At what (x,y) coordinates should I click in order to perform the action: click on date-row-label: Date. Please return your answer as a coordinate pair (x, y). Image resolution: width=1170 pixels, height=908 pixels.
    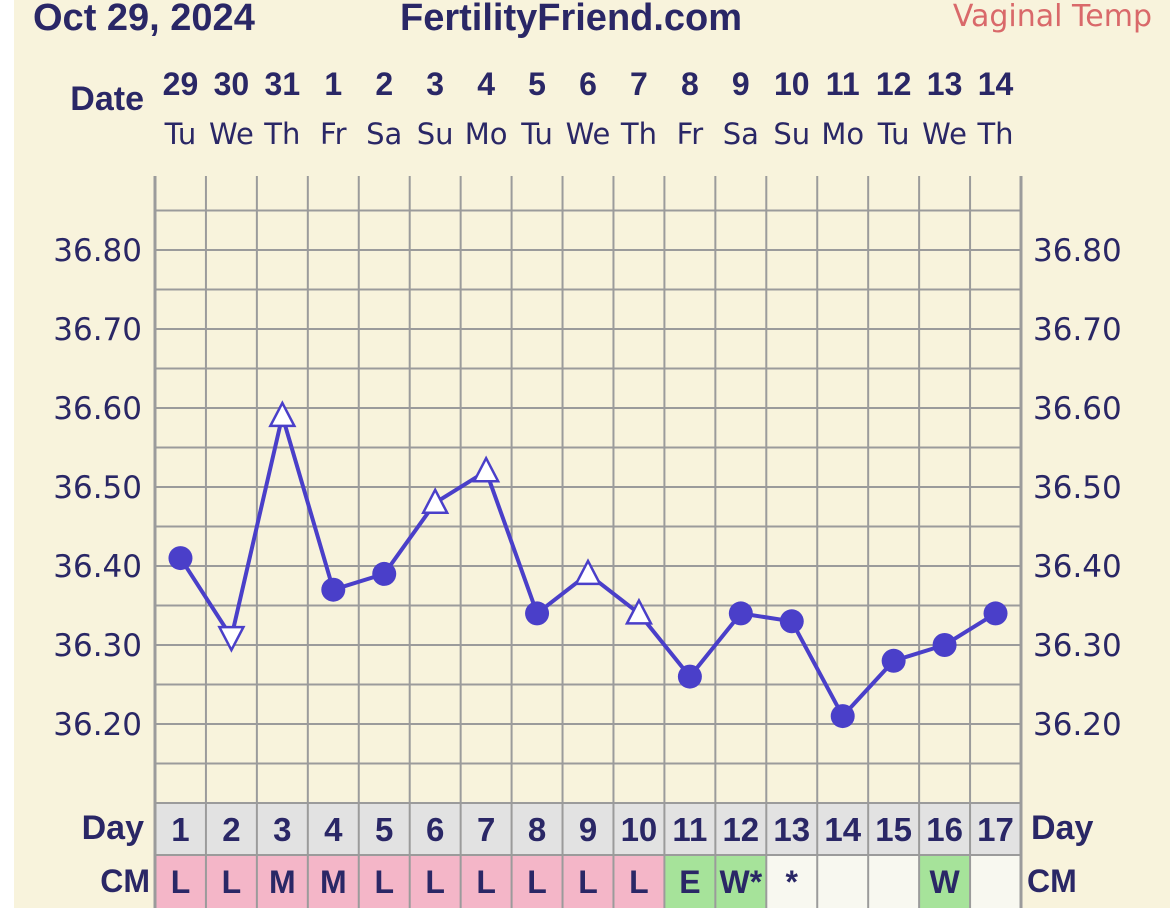
    Looking at the image, I should click on (107, 99).